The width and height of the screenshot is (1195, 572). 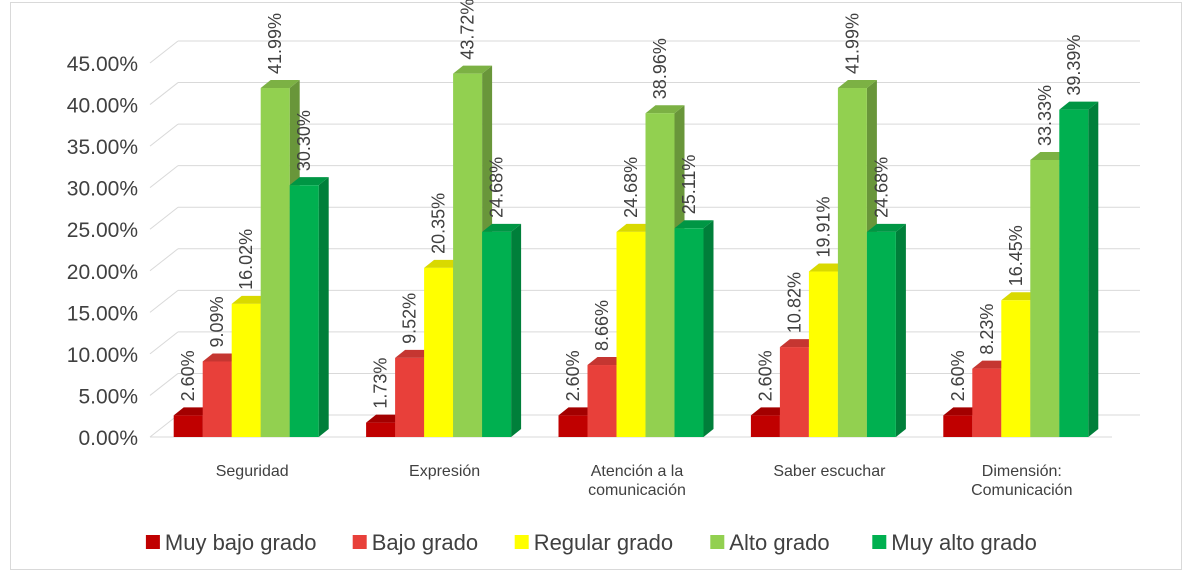 I want to click on legend-item: Muy alto grado, so click(x=954, y=542).